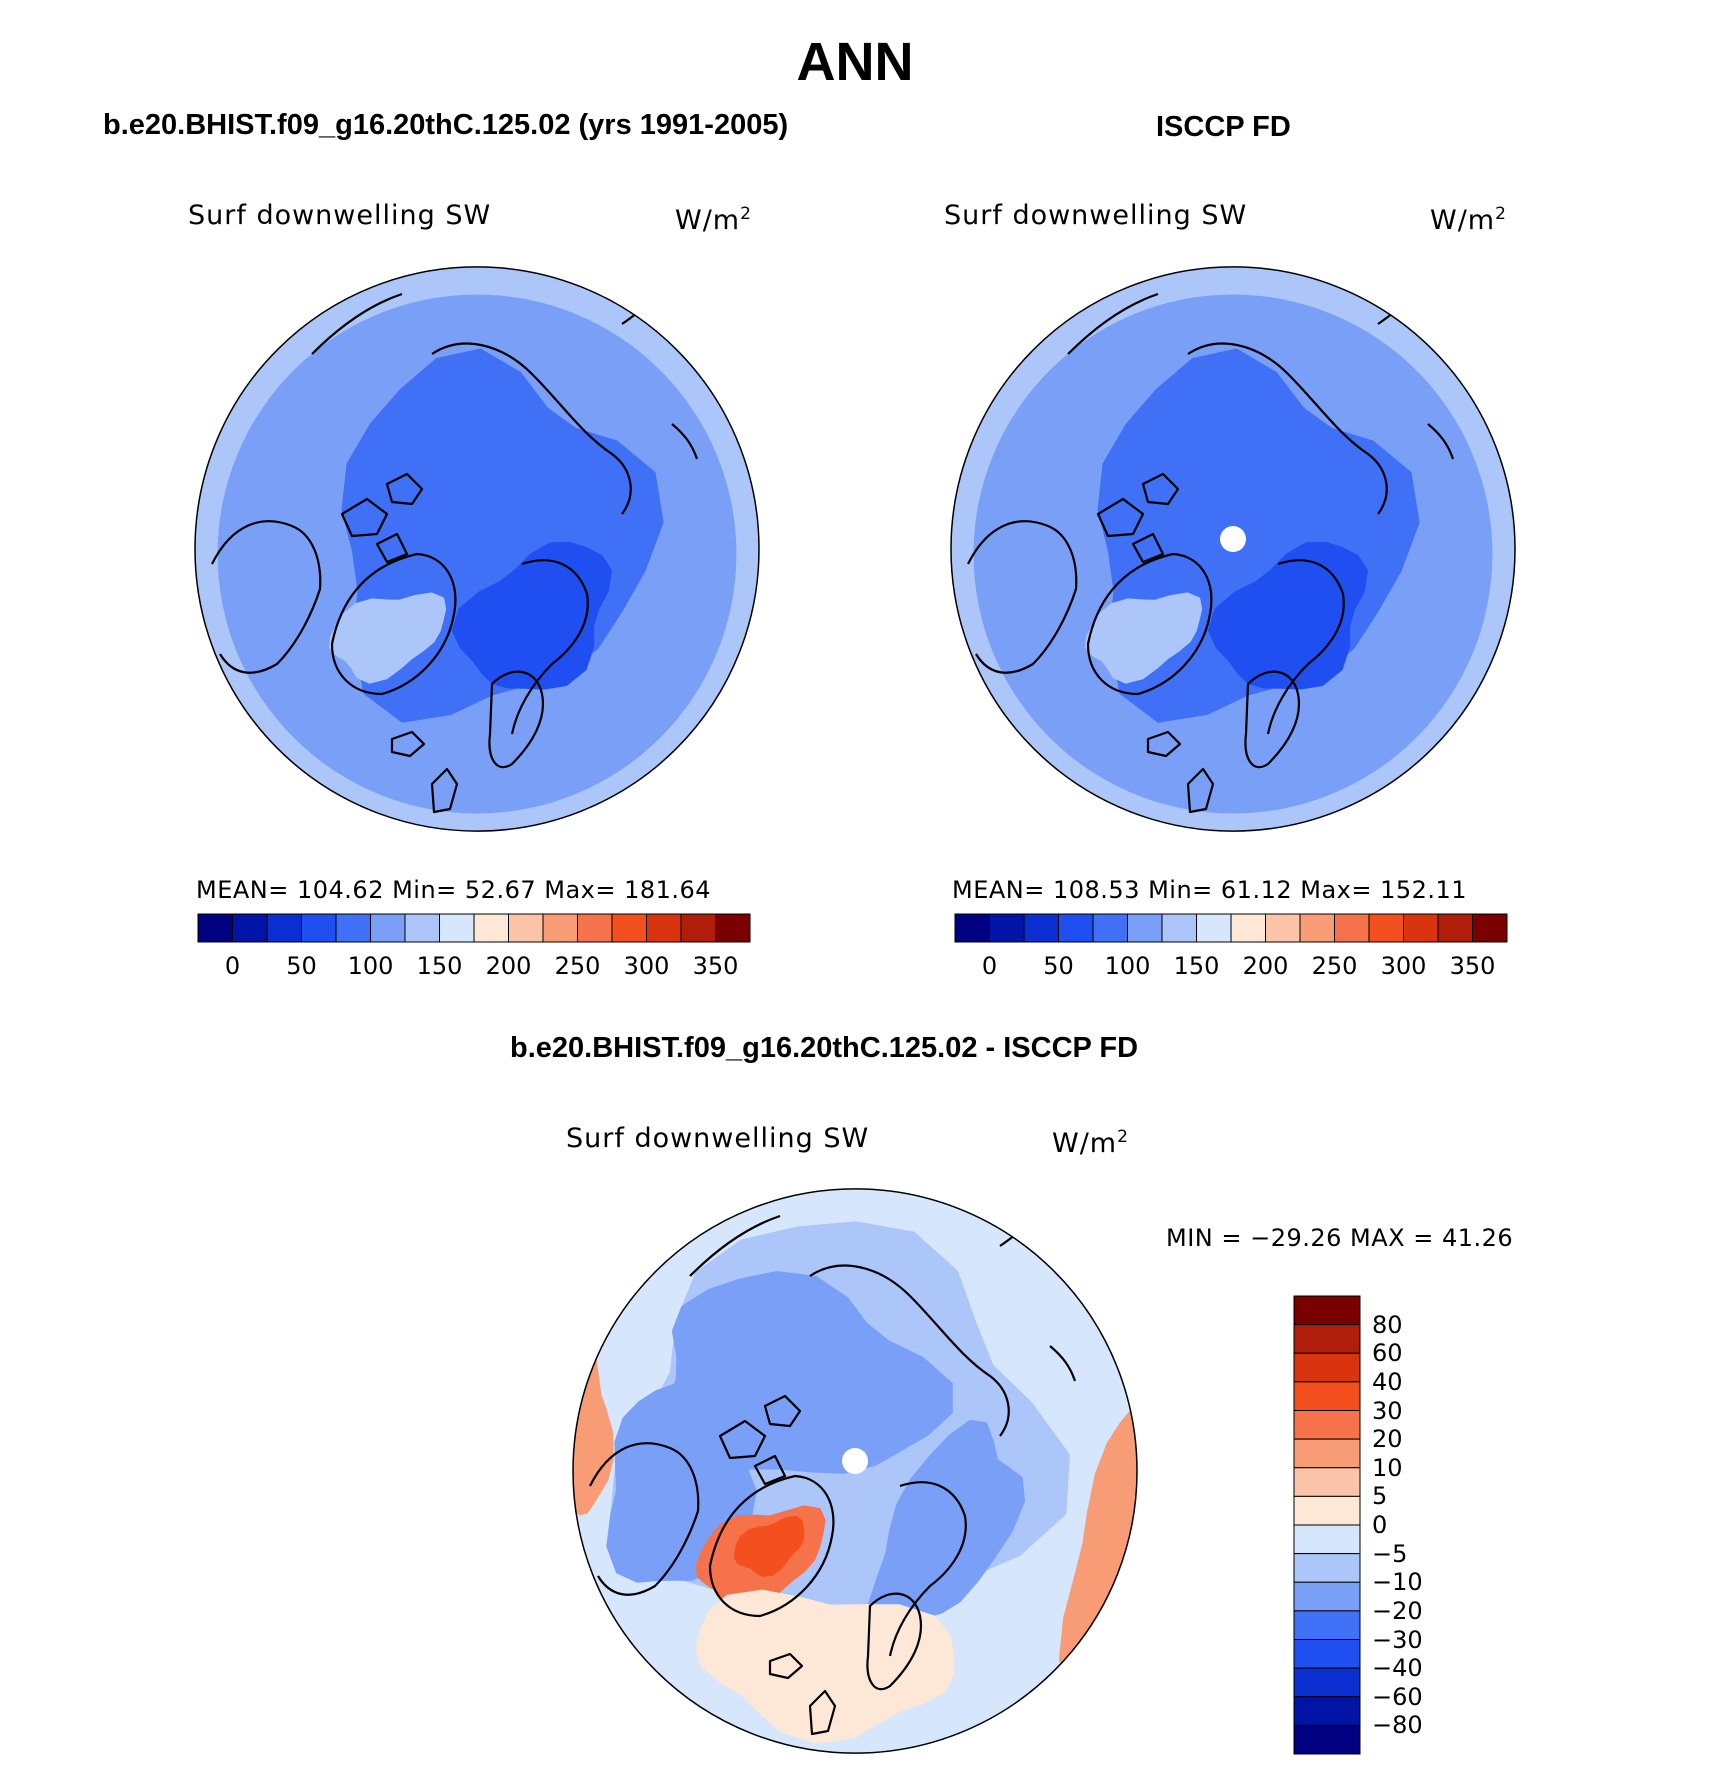 The width and height of the screenshot is (1710, 1766). Describe the element at coordinates (1090, 1143) in the screenshot. I see `panel-3-units-label: W/m2` at that location.